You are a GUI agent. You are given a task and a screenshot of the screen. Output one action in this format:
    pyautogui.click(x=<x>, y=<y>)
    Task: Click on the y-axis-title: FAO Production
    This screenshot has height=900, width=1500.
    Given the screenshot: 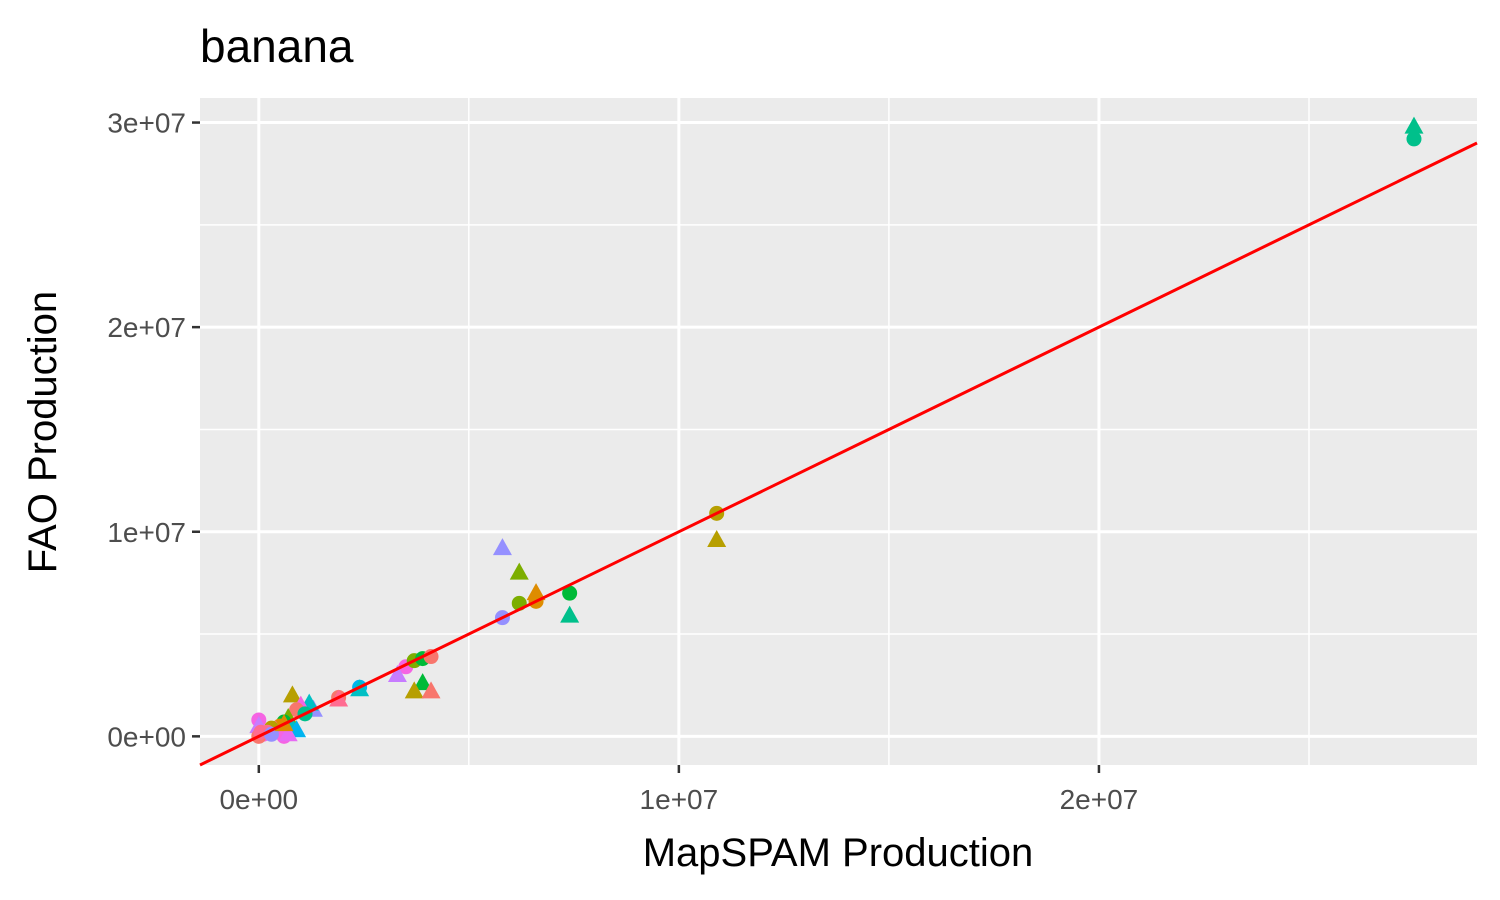 What is the action you would take?
    pyautogui.click(x=43, y=432)
    